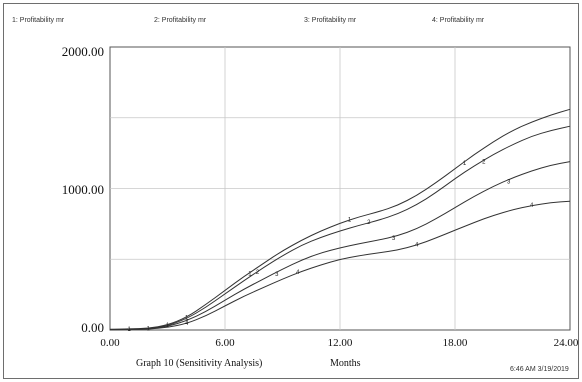 The image size is (582, 382). I want to click on timestamp: 6:46 AM 3/19/2019, so click(539, 369).